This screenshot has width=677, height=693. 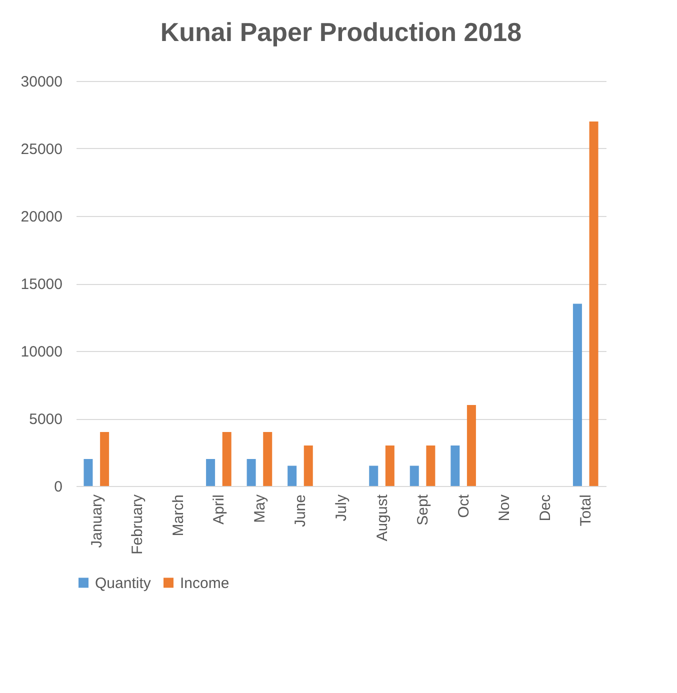 What do you see at coordinates (423, 510) in the screenshot?
I see `x-tick-label: Sept` at bounding box center [423, 510].